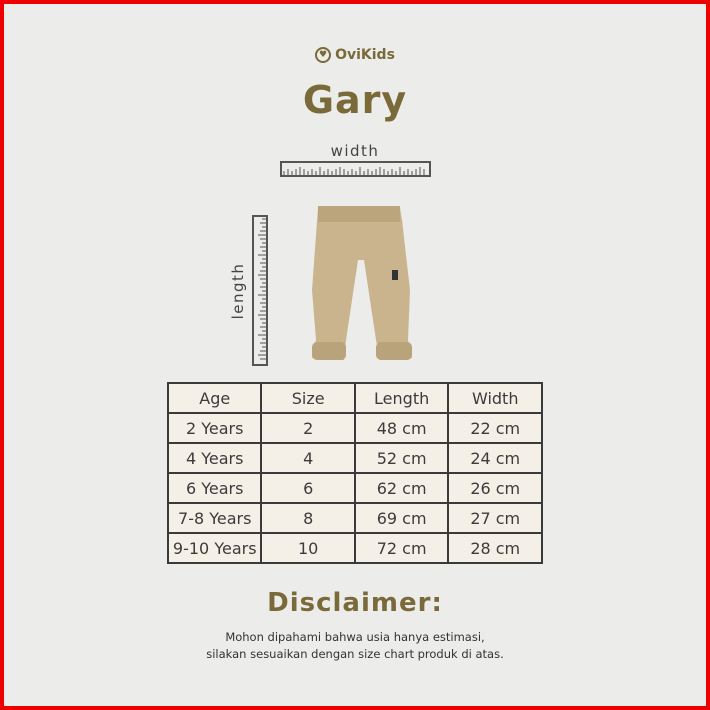 The width and height of the screenshot is (710, 710). What do you see at coordinates (308, 458) in the screenshot?
I see `cell: 4` at bounding box center [308, 458].